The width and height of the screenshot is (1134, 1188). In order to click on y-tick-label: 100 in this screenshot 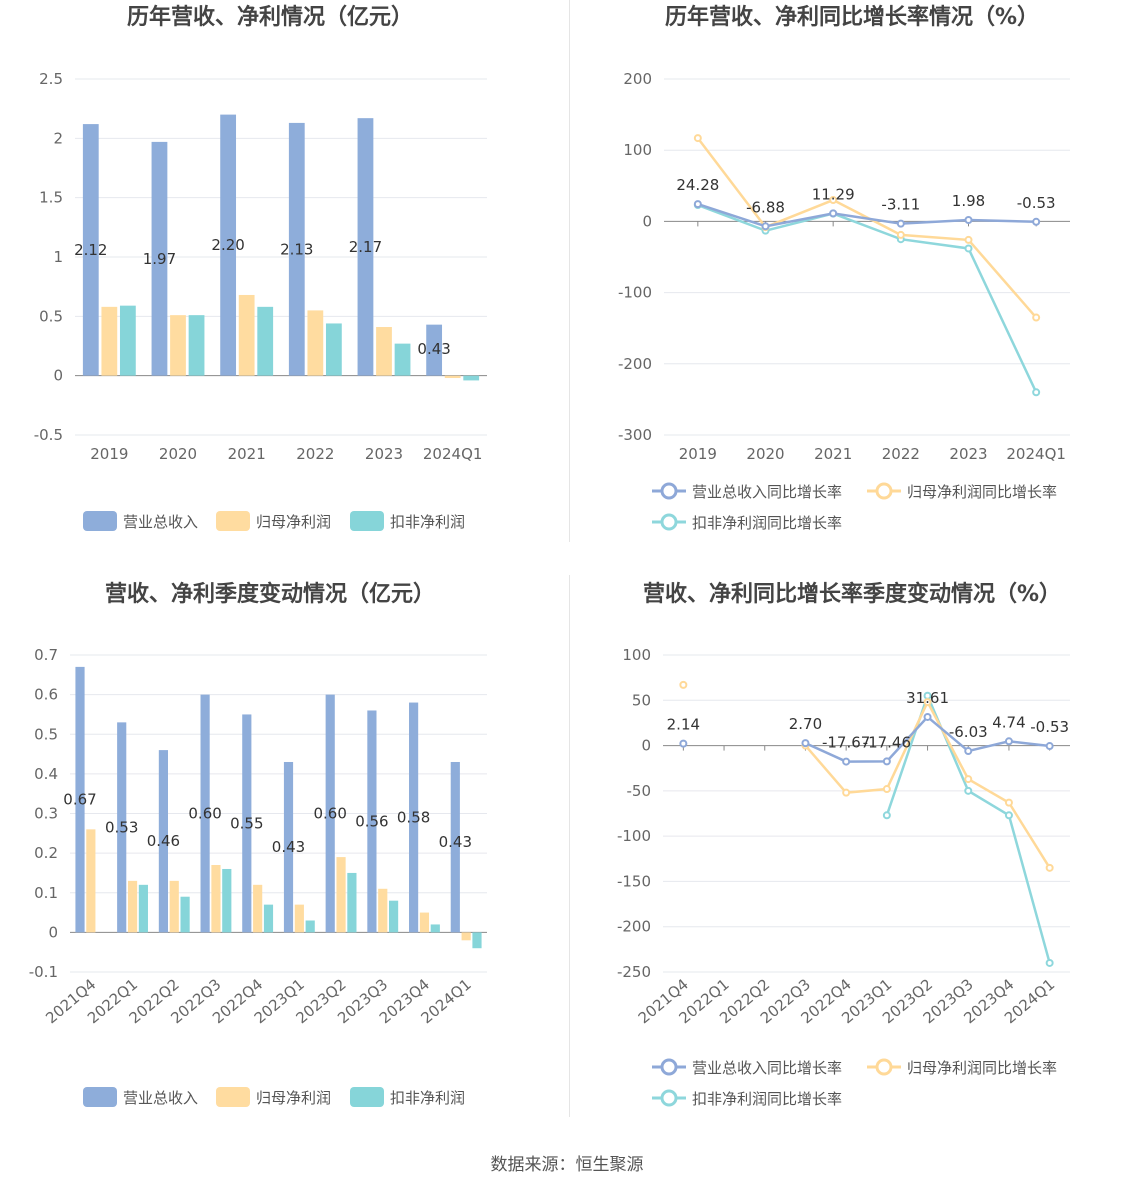, I will do `click(636, 655)`.